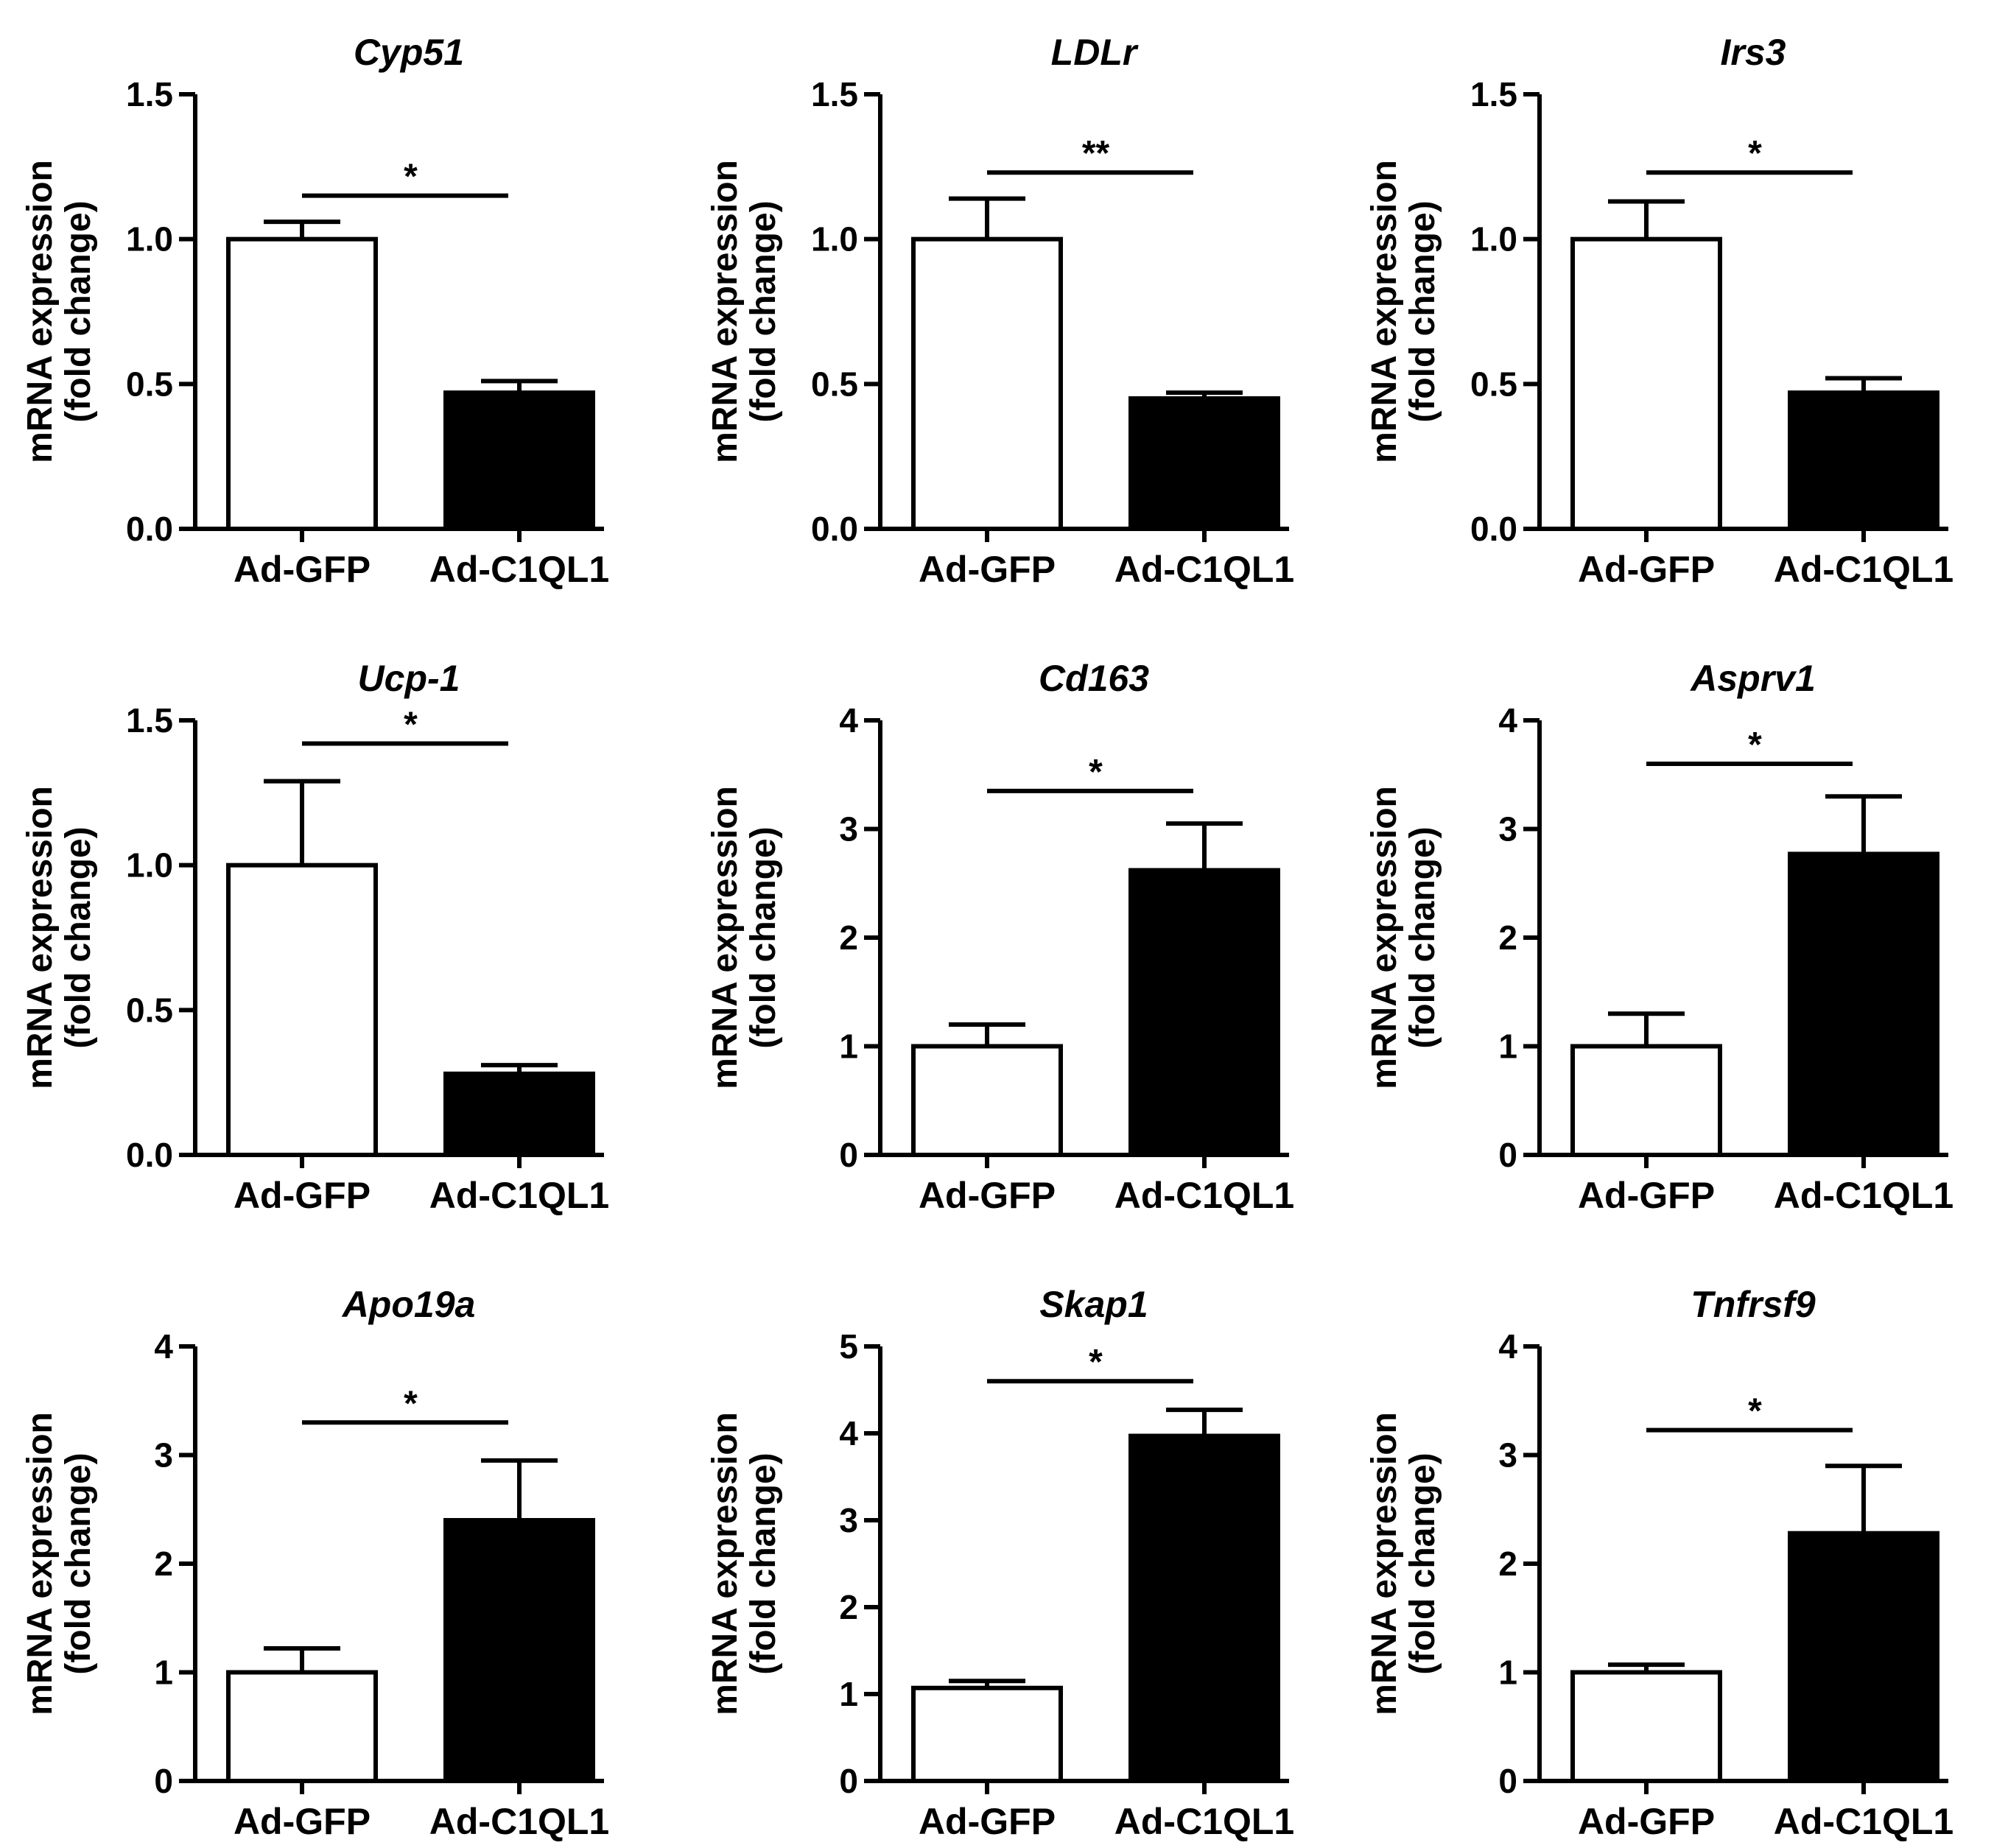  I want to click on chart-title: Ucp-1, so click(409, 678).